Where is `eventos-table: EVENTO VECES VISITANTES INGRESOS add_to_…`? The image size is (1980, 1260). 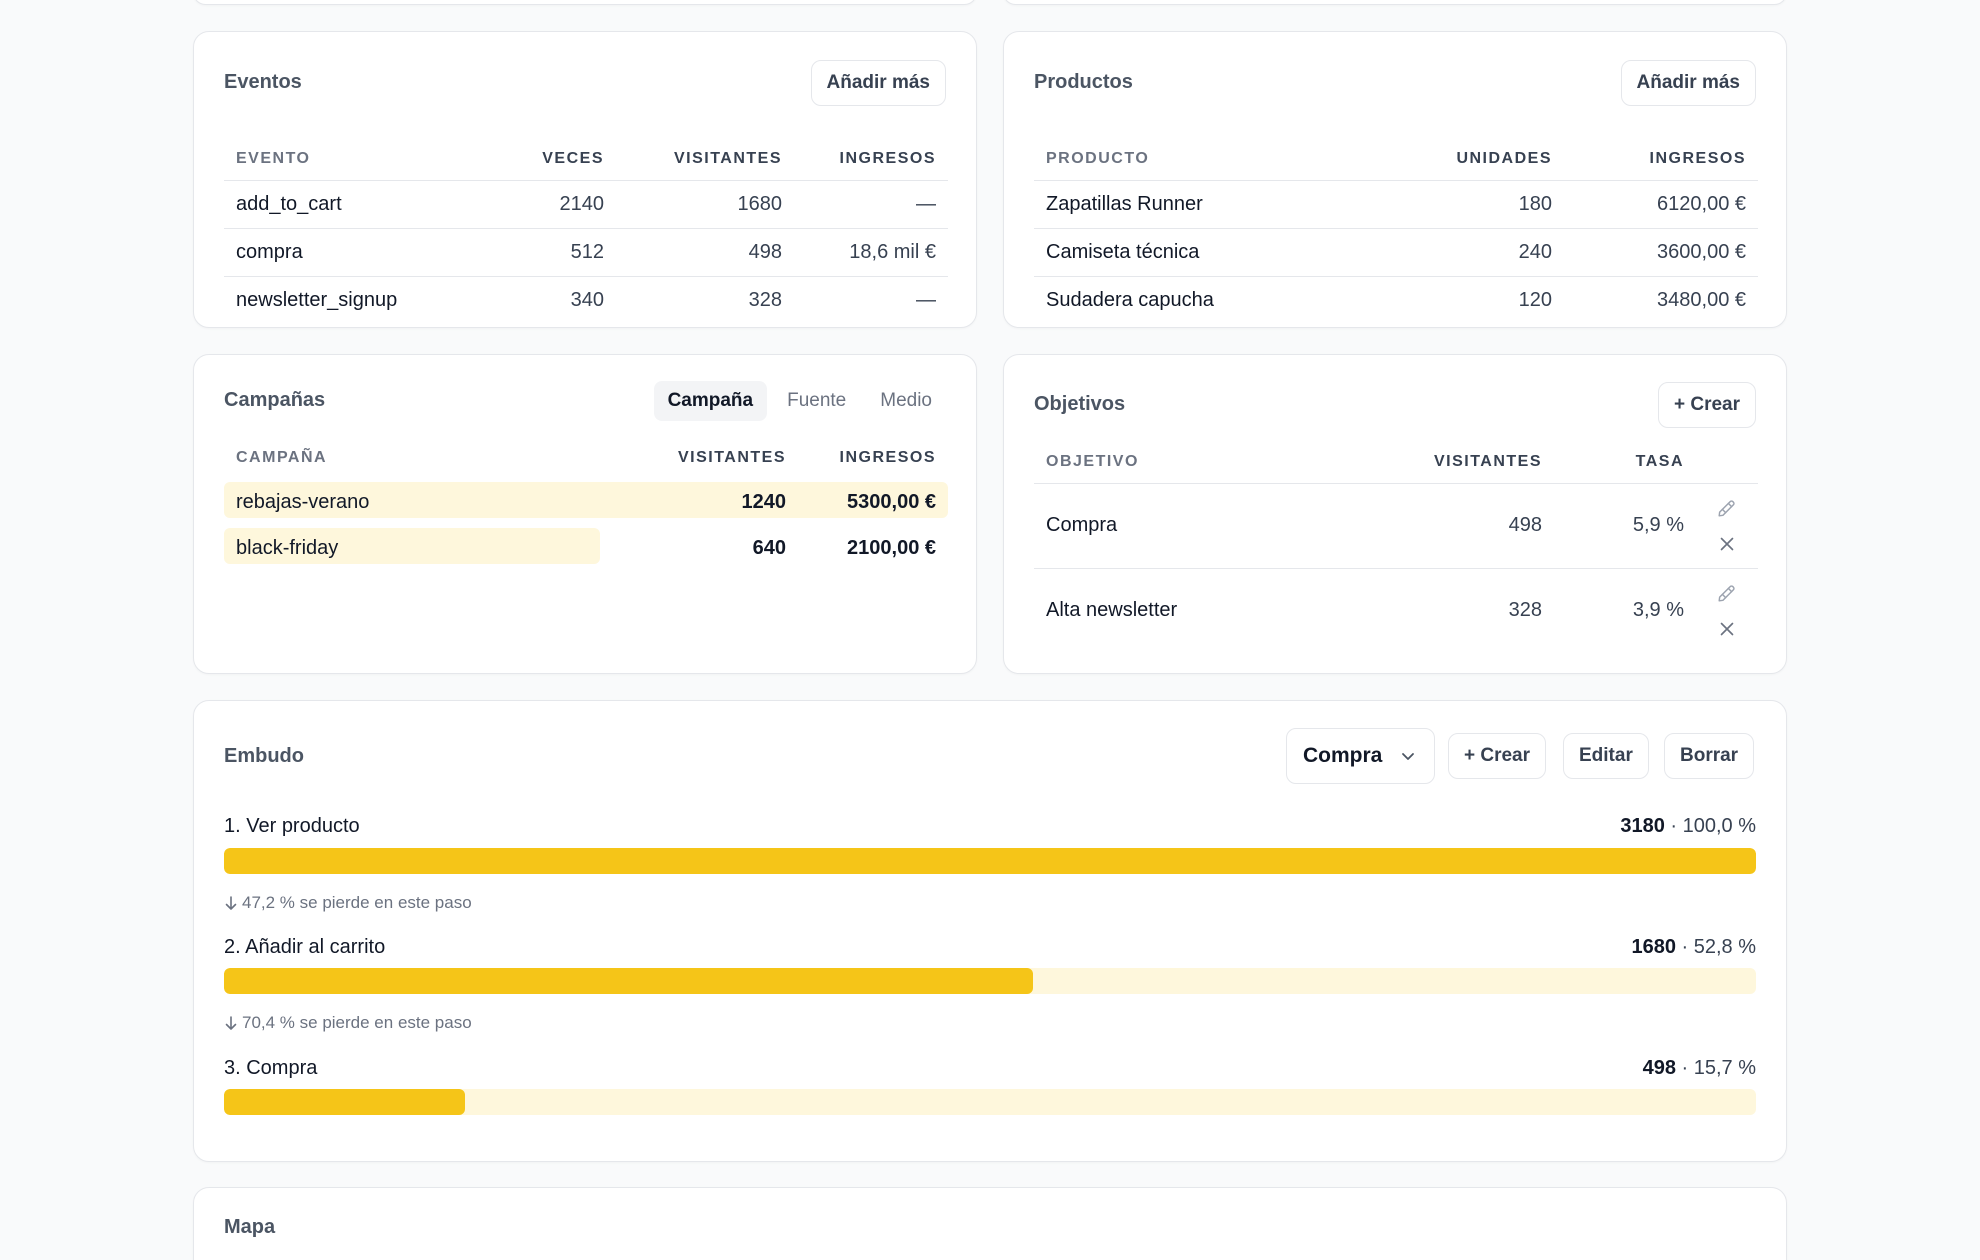
eventos-table: EVENTO VECES VISITANTES INGRESOS add_to_… is located at coordinates (586, 231).